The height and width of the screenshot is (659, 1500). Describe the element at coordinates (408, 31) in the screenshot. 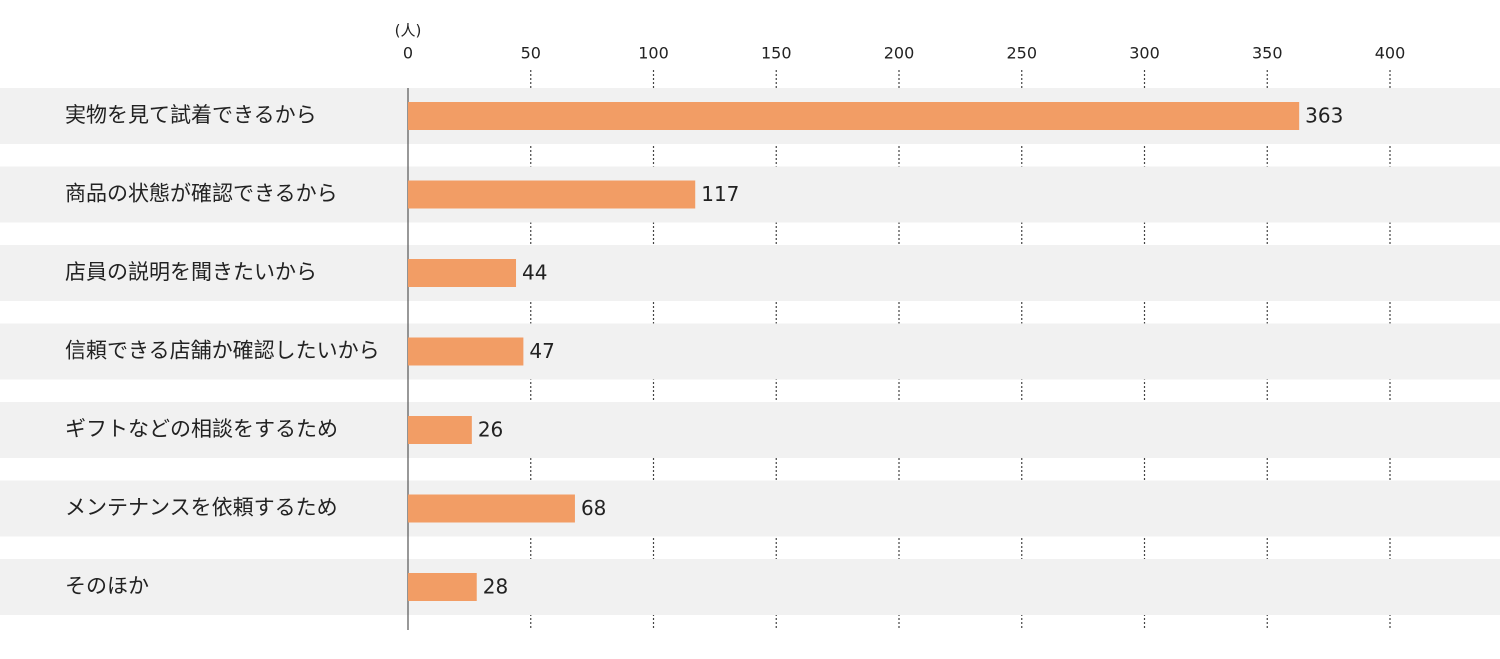

I see `unit-label: (人)` at that location.